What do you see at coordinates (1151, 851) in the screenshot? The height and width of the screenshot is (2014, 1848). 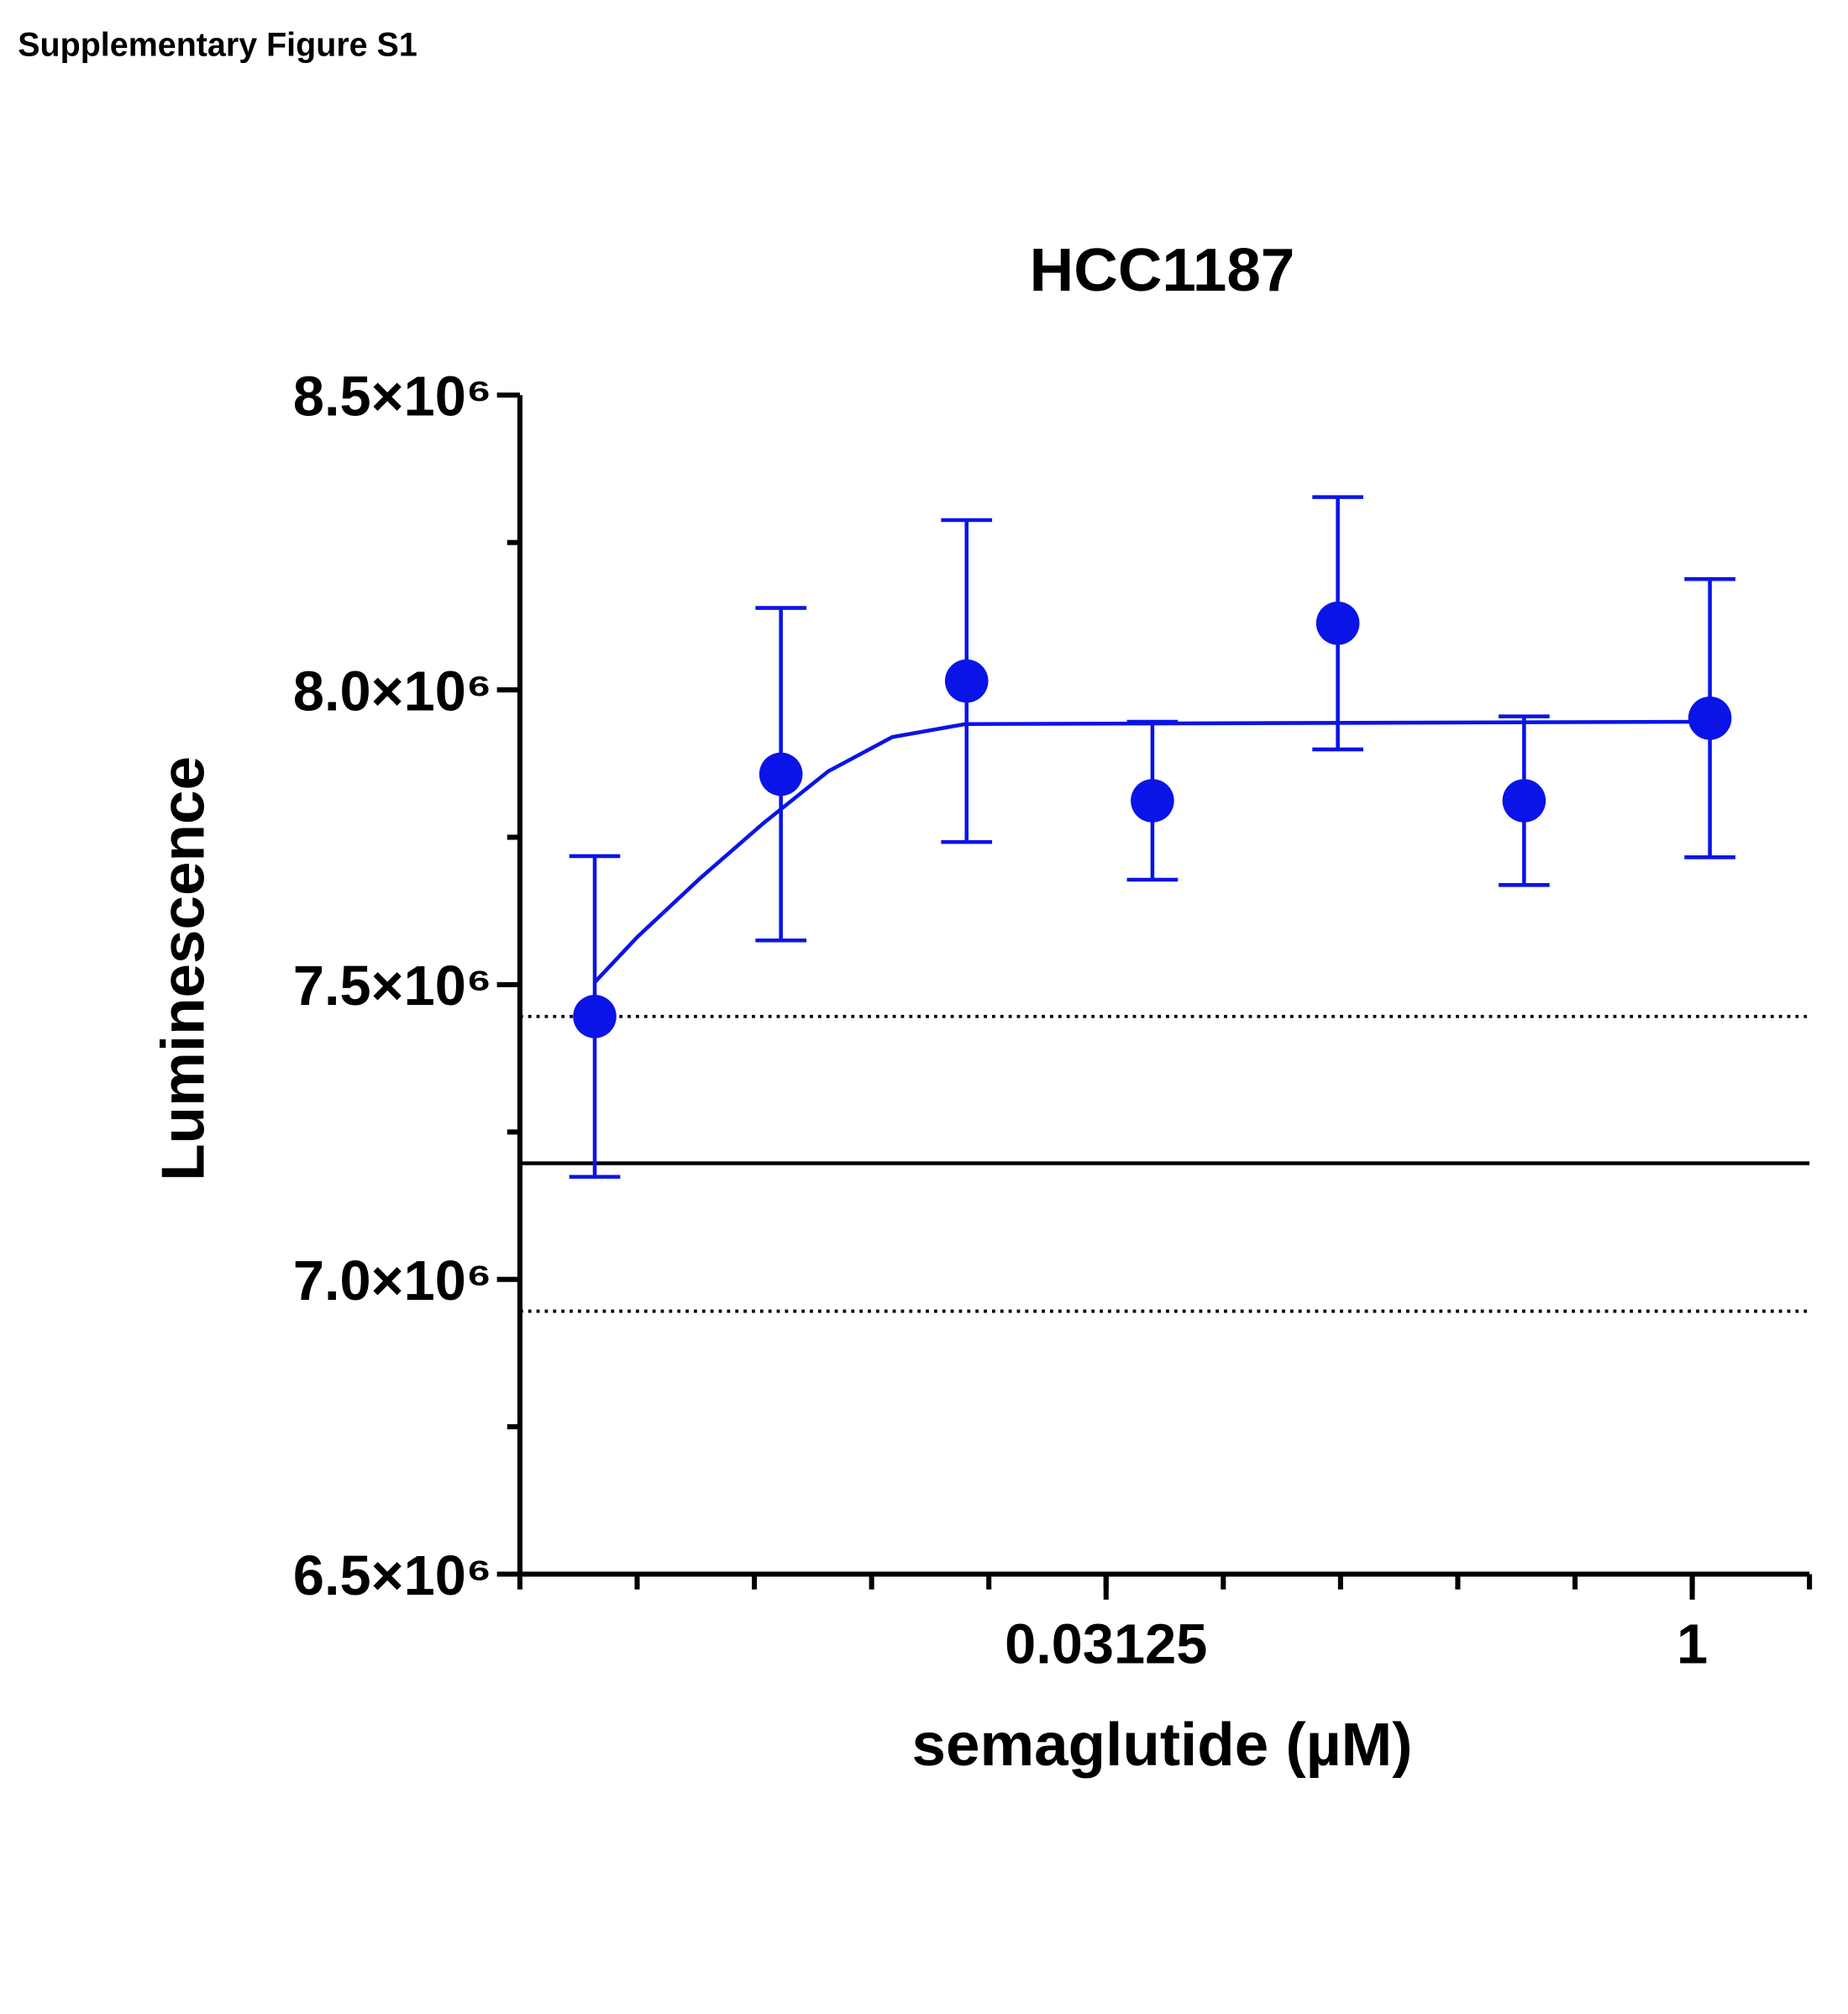 I see `fit-curve` at bounding box center [1151, 851].